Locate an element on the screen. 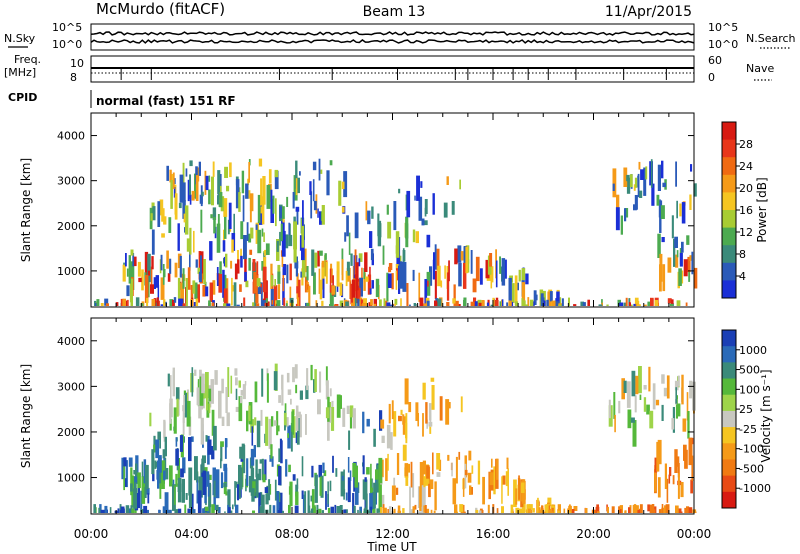 Image resolution: width=800 pixels, height=554 pixels. nsearch-hi-label: 10^5 is located at coordinates (723, 27).